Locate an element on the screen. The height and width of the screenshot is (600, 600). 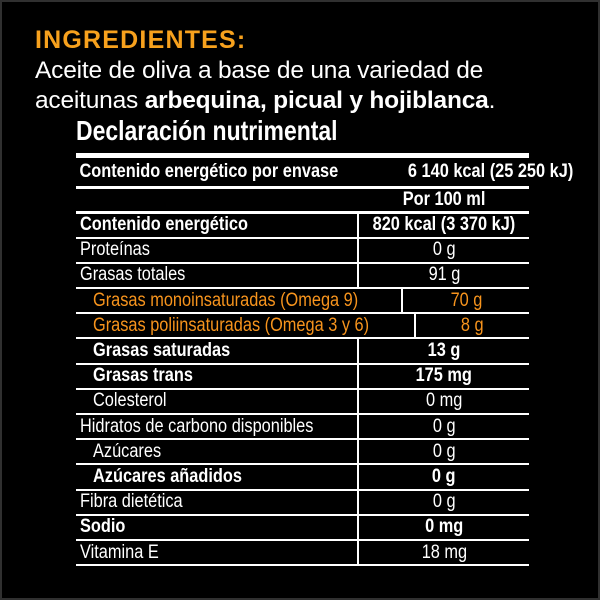
nutrient-label: Contenido energético is located at coordinates (217, 225).